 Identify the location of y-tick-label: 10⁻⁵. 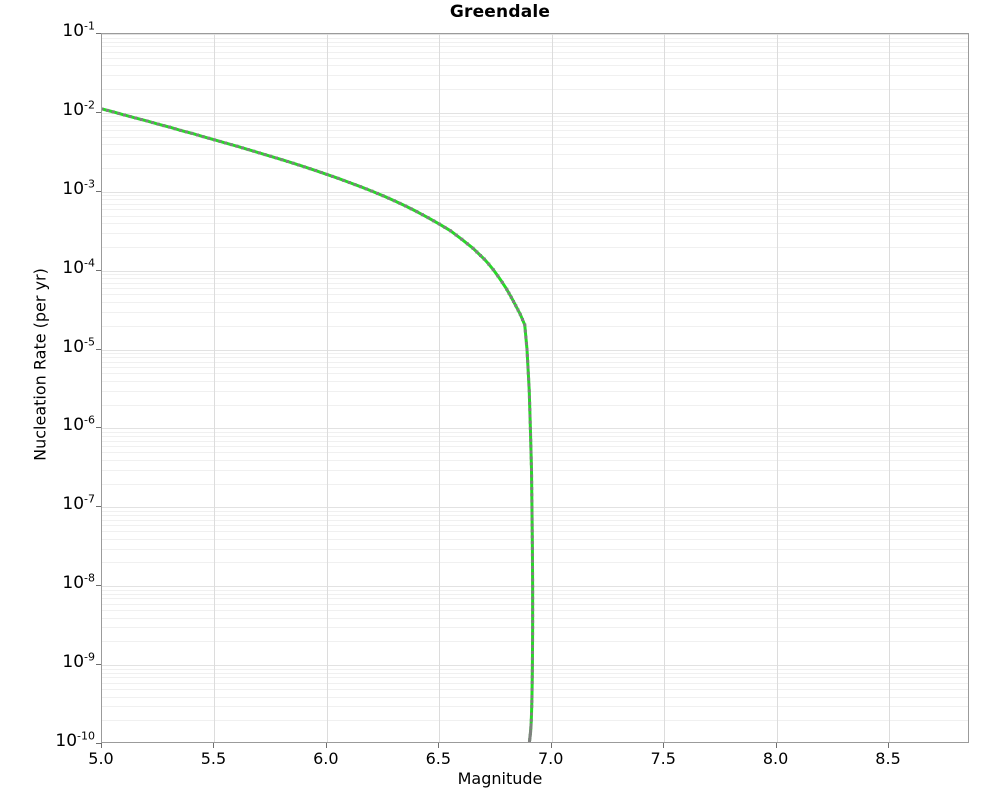
(78, 345).